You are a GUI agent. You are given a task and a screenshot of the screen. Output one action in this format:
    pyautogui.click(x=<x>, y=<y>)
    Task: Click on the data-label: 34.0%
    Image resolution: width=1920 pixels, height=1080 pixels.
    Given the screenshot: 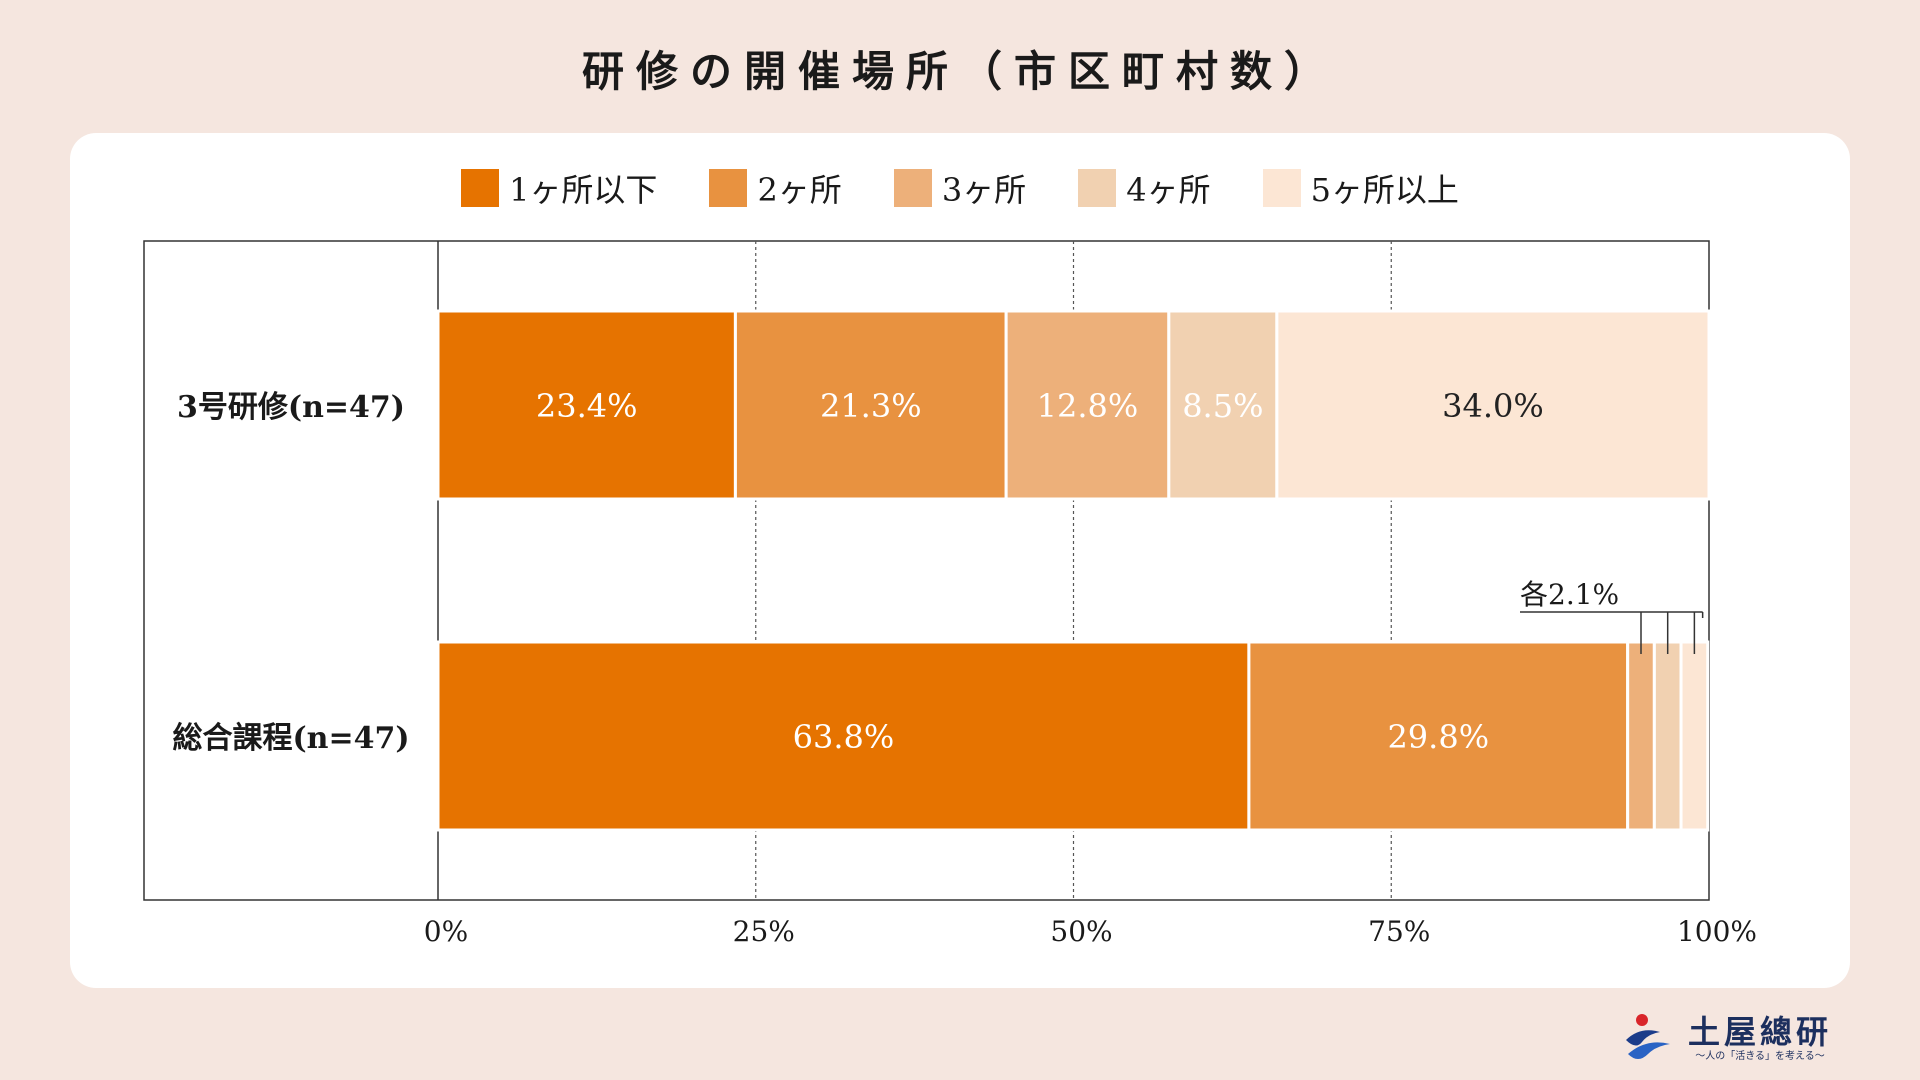 What is the action you would take?
    pyautogui.click(x=1493, y=406)
    